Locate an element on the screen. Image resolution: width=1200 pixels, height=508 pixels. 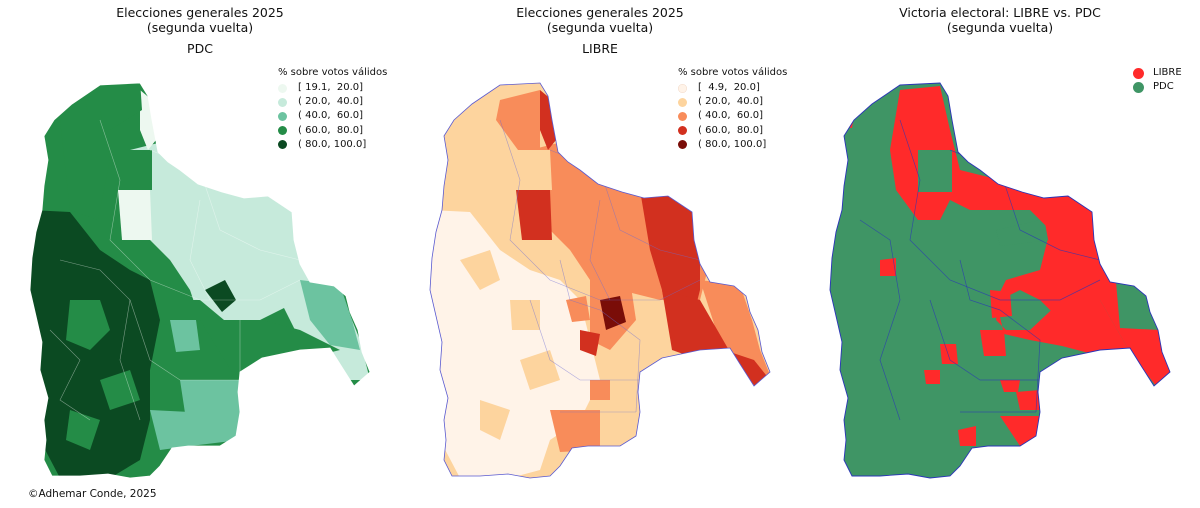
party-label: PDC is located at coordinates (200, 48).